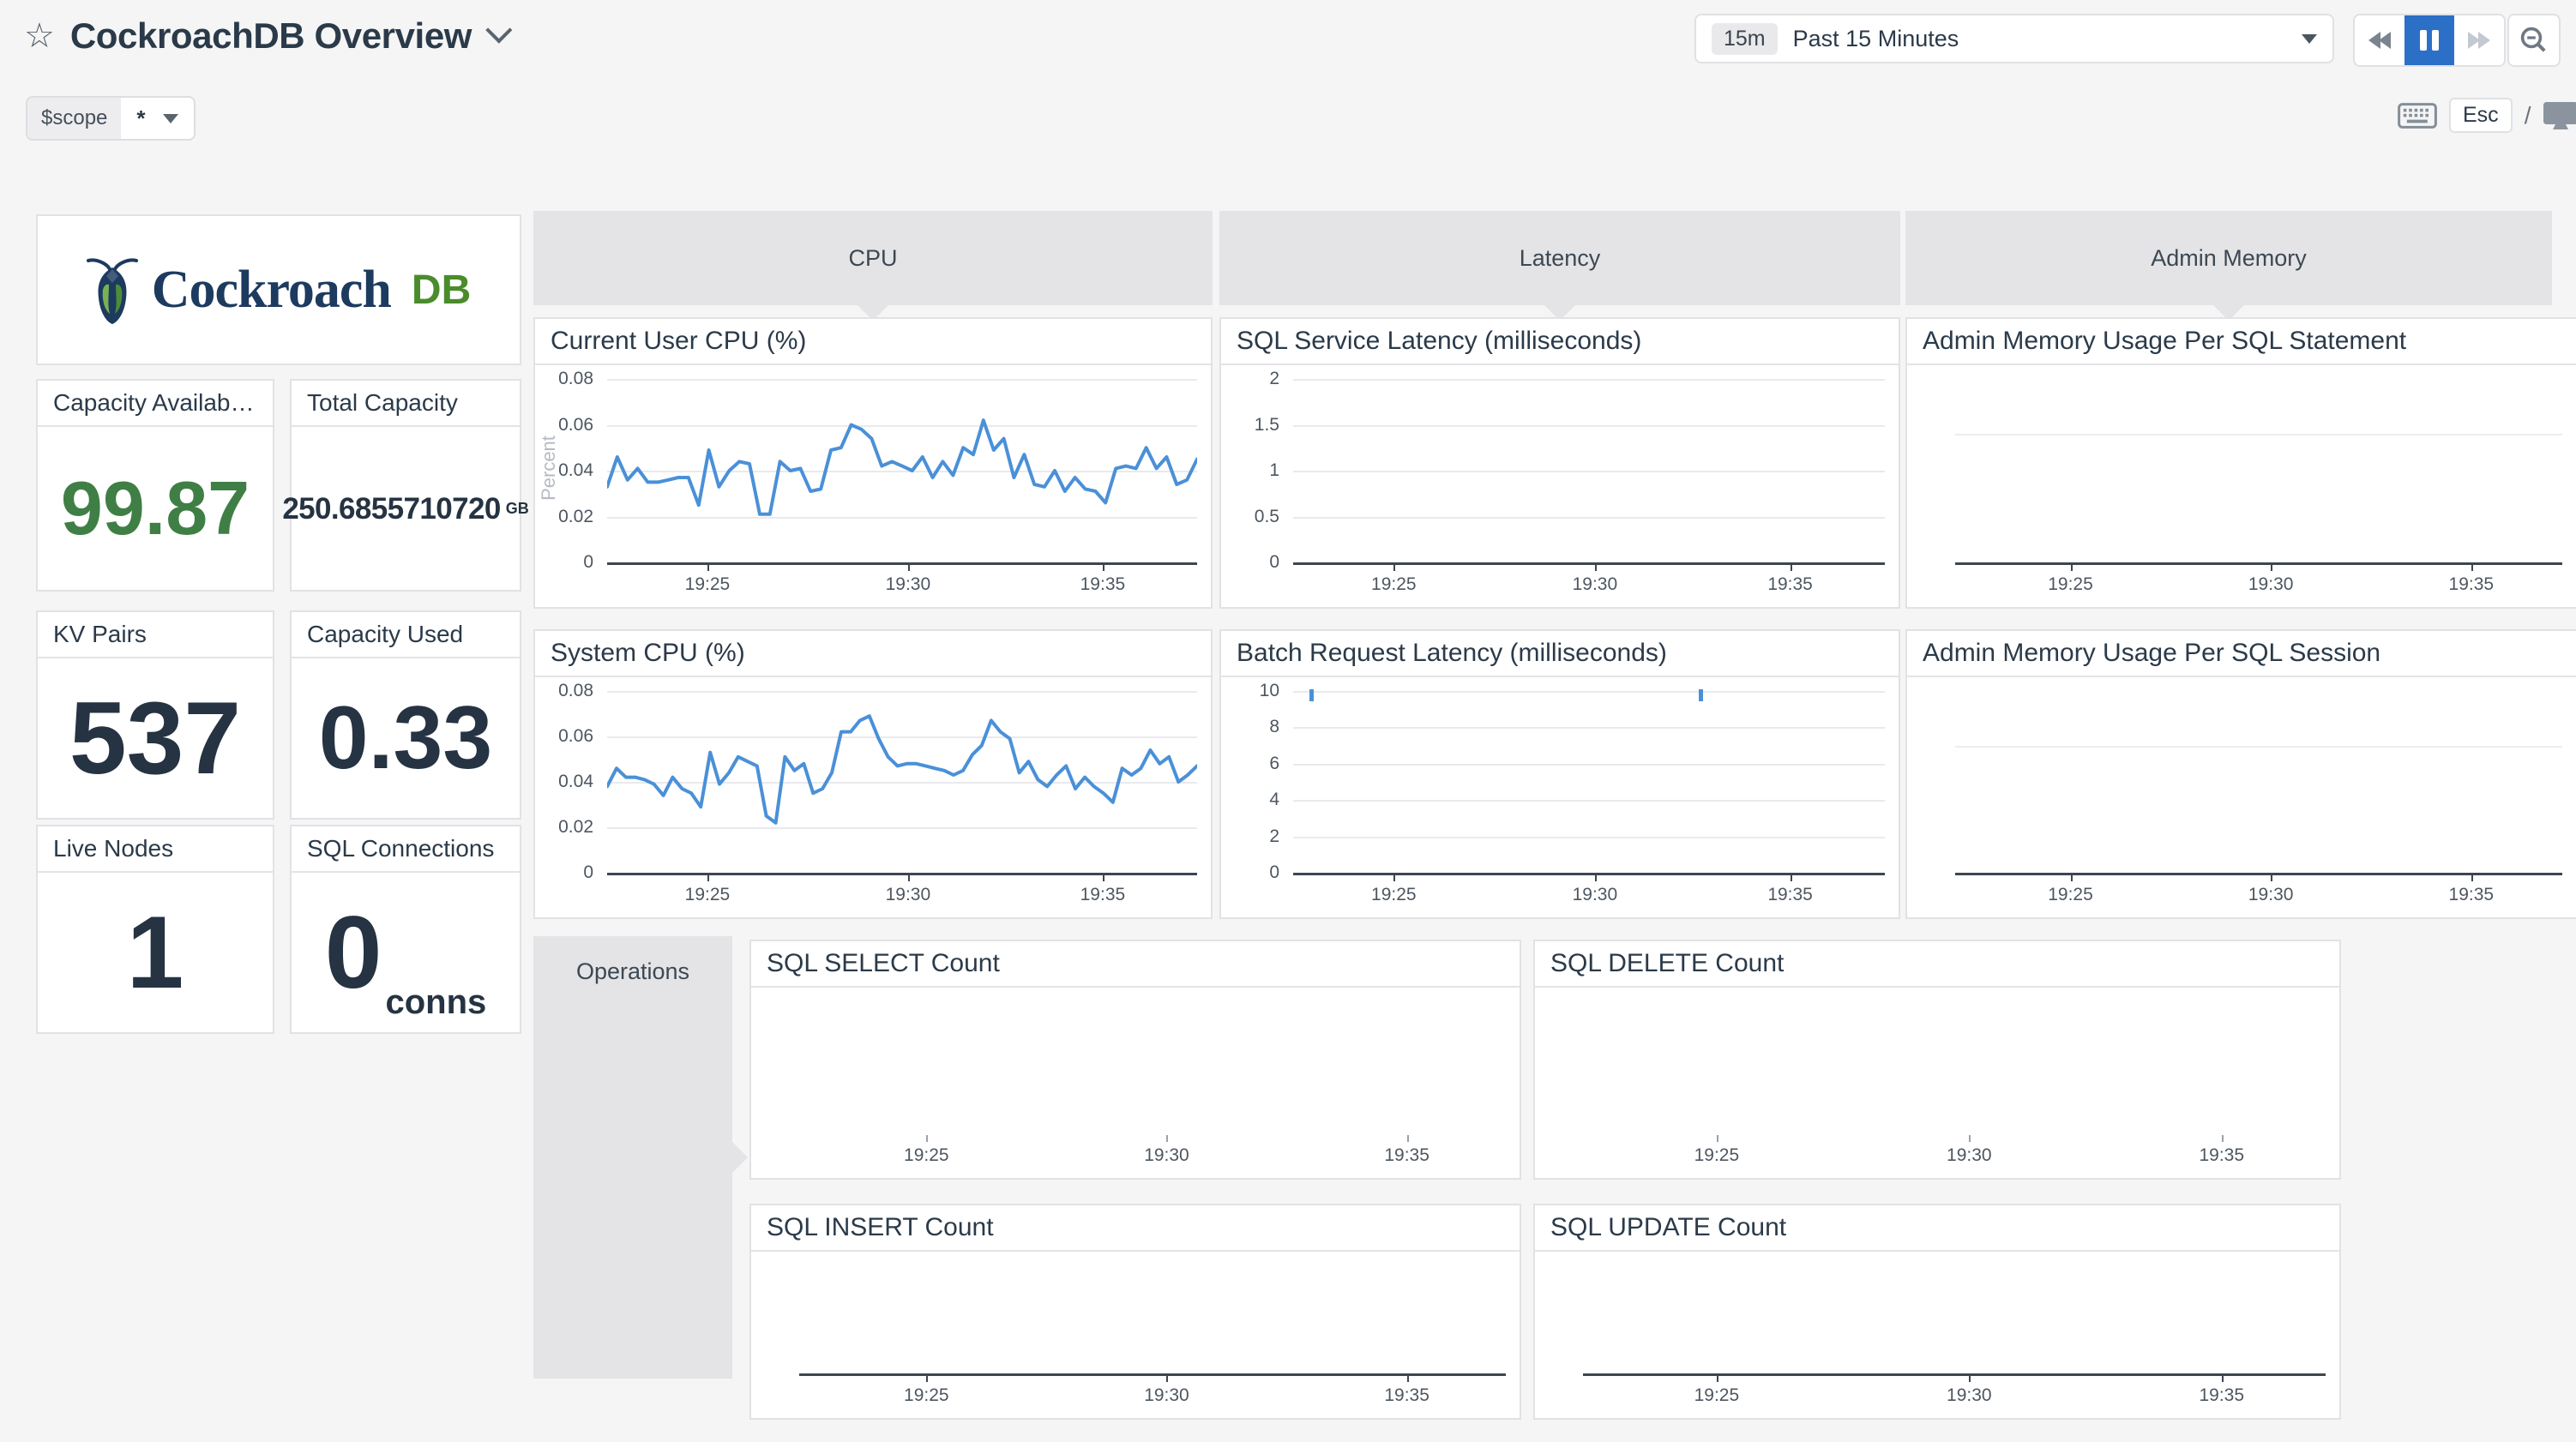 The width and height of the screenshot is (2576, 1442). What do you see at coordinates (2479, 40) in the screenshot?
I see `forward-button` at bounding box center [2479, 40].